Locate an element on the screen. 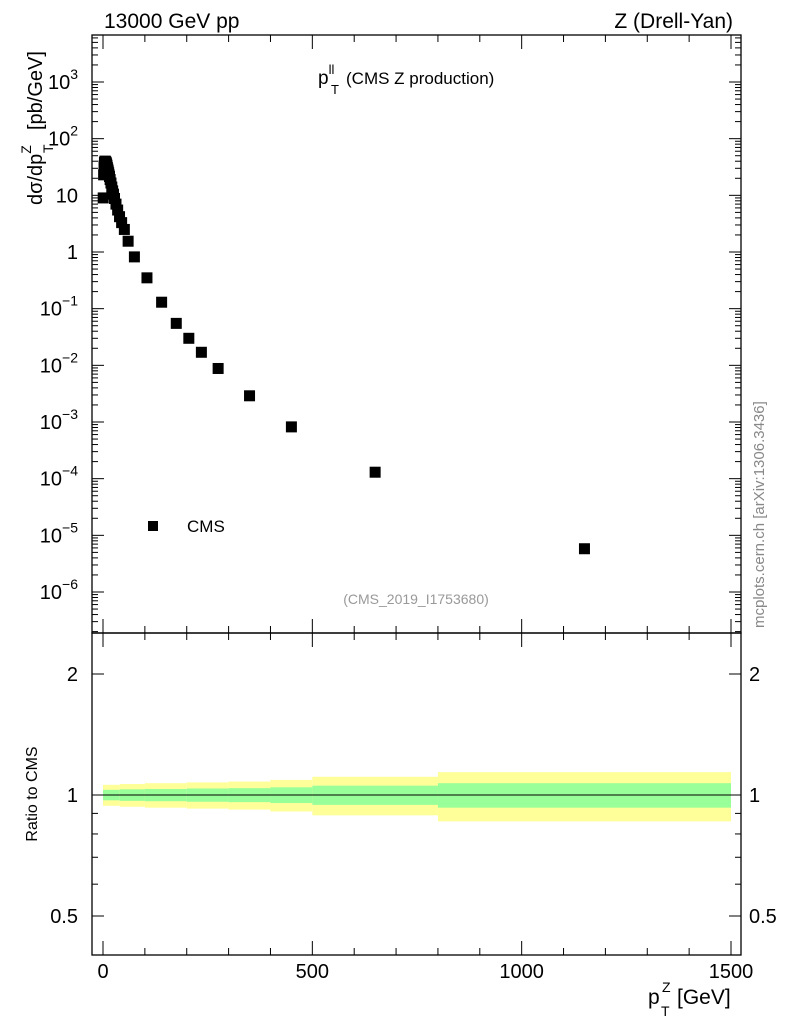 Image resolution: width=786 pixels, height=1024 pixels. svg-text: dσ/dpZ is located at coordinates (32, 175).